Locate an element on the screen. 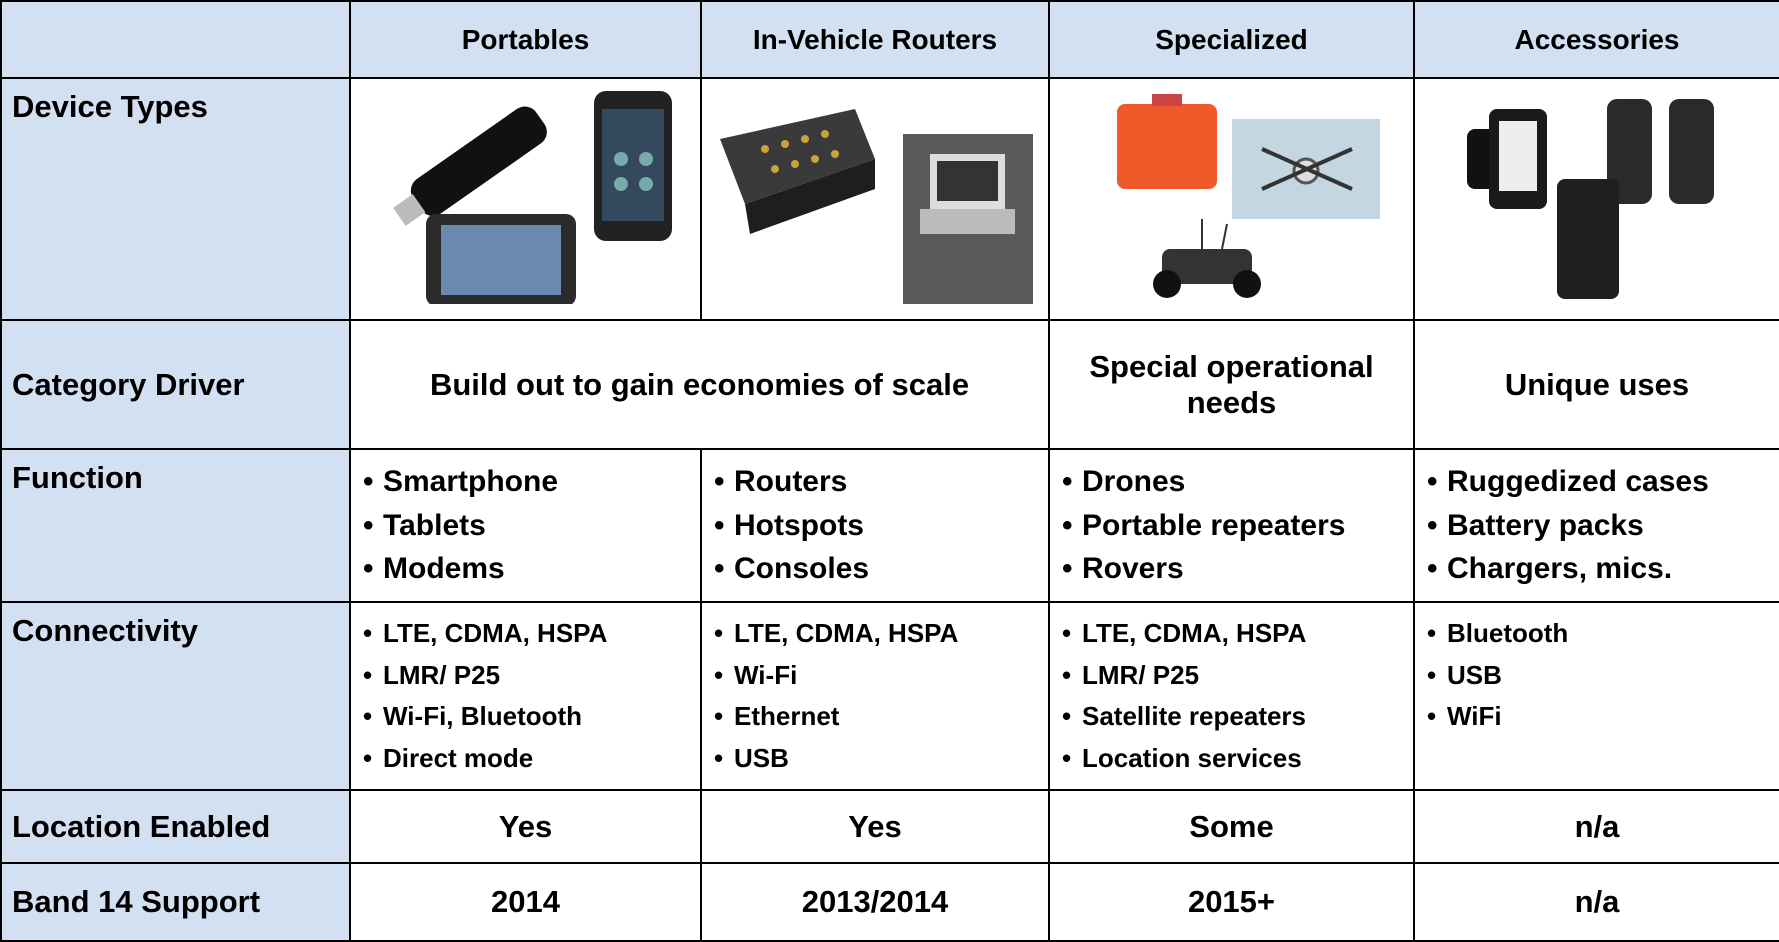 The image size is (1779, 942). row-label: Category Driver is located at coordinates (175, 384).